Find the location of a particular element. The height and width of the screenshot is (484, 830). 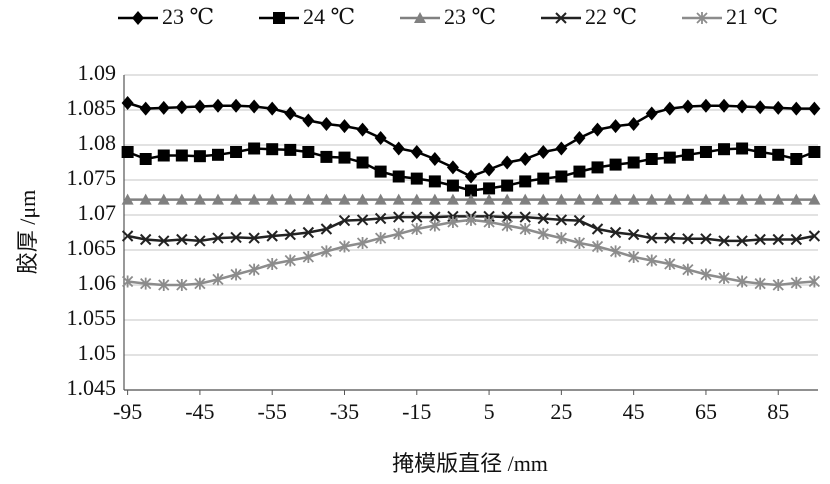

x-tick-label: -15 is located at coordinates (416, 411).